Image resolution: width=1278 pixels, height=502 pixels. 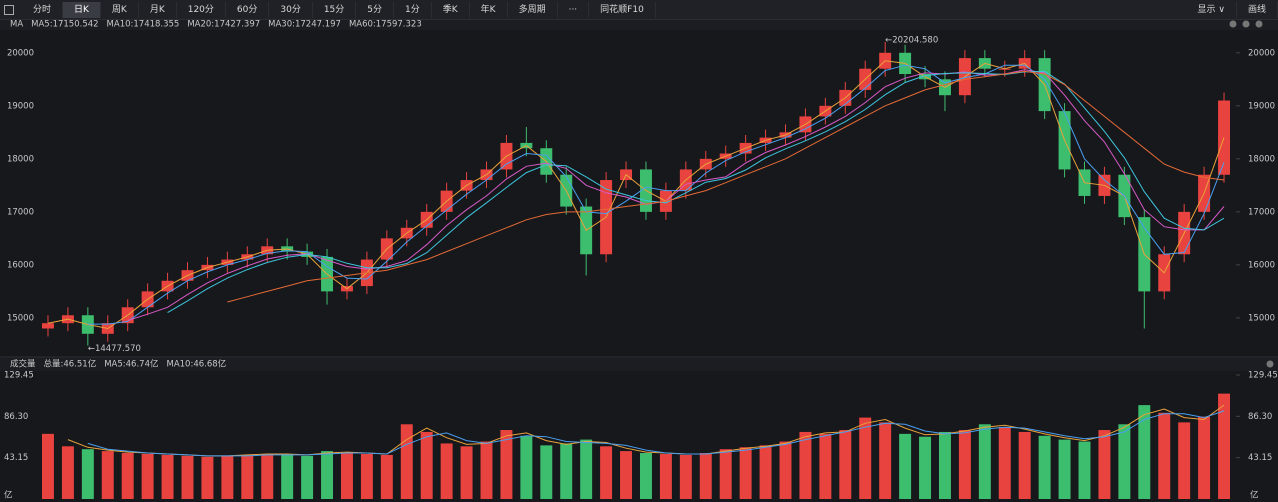 What do you see at coordinates (1246, 24) in the screenshot?
I see `add-icon` at bounding box center [1246, 24].